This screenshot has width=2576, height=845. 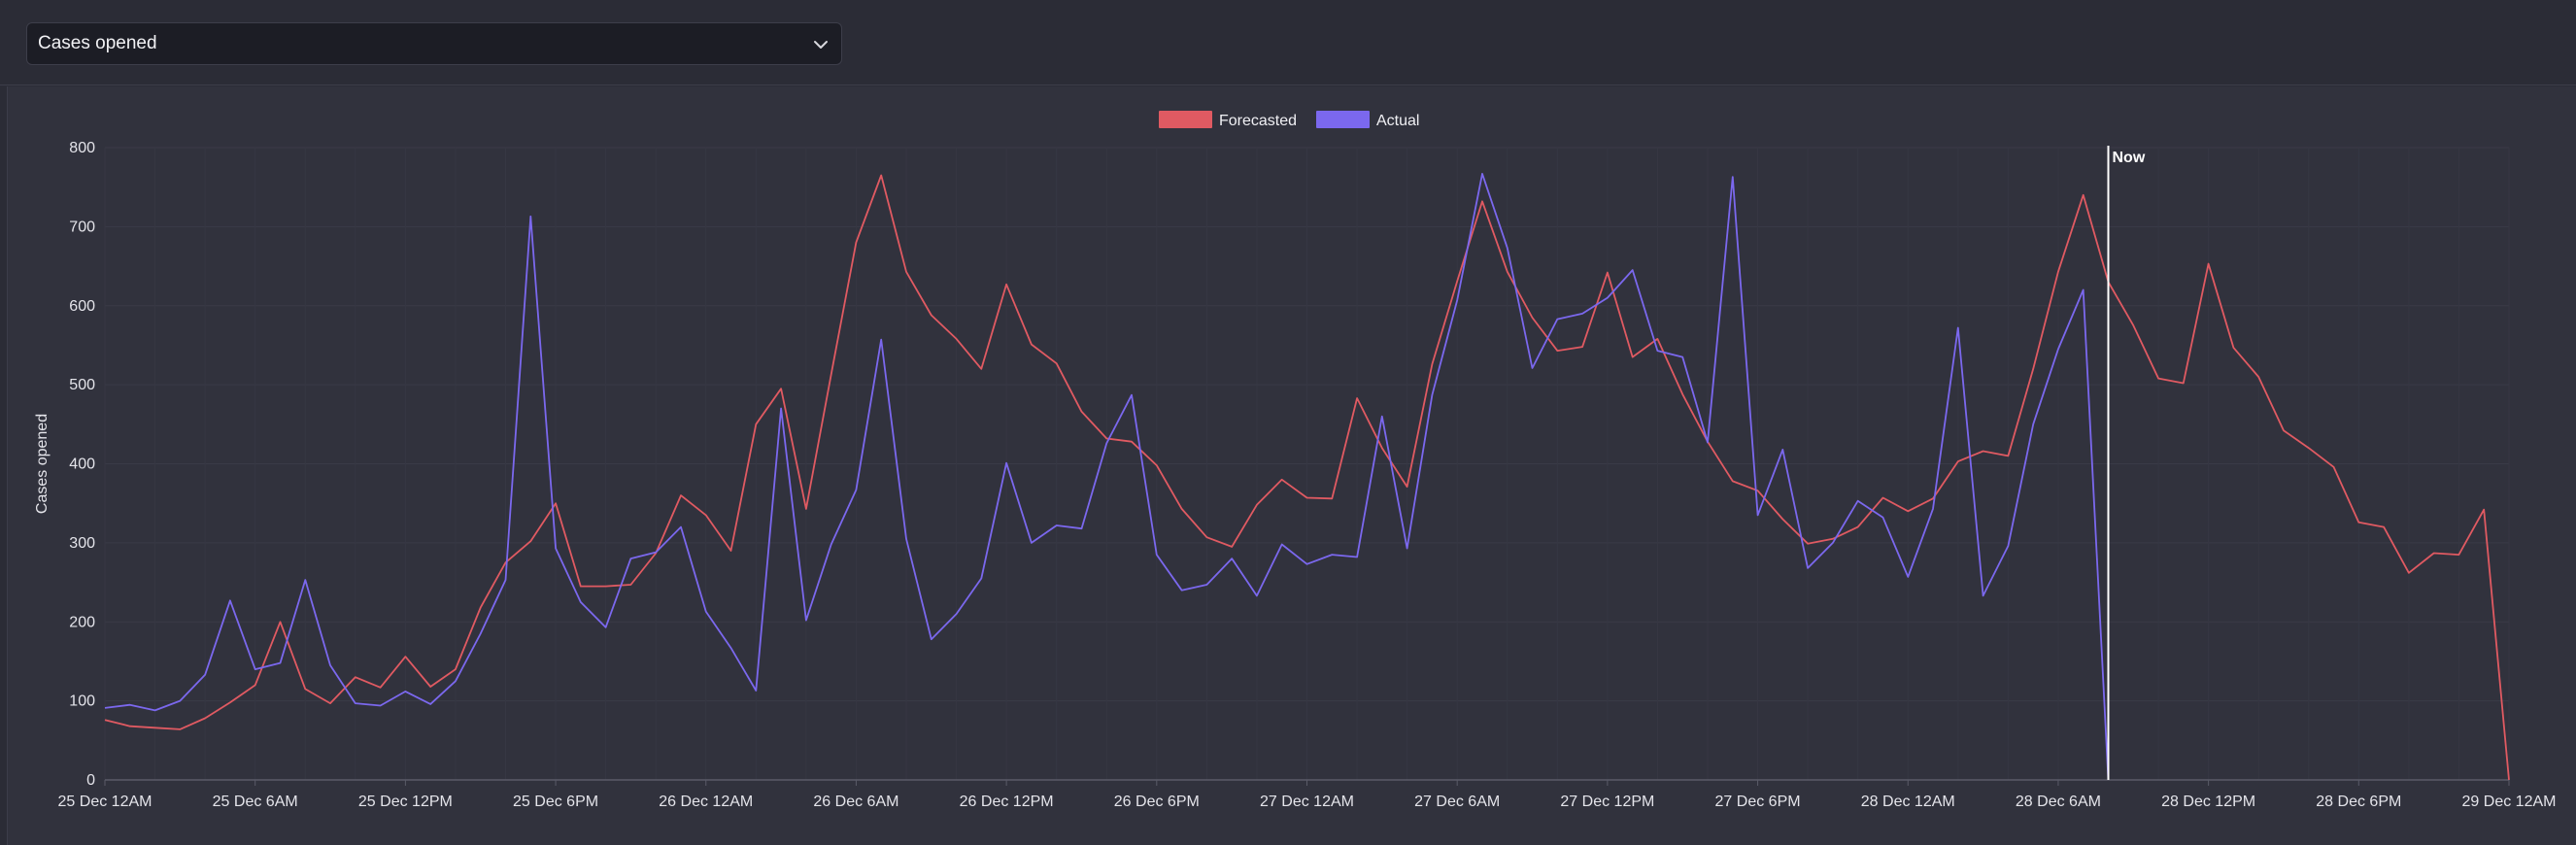 What do you see at coordinates (1185, 119) in the screenshot?
I see `legend-swatch-forecasted` at bounding box center [1185, 119].